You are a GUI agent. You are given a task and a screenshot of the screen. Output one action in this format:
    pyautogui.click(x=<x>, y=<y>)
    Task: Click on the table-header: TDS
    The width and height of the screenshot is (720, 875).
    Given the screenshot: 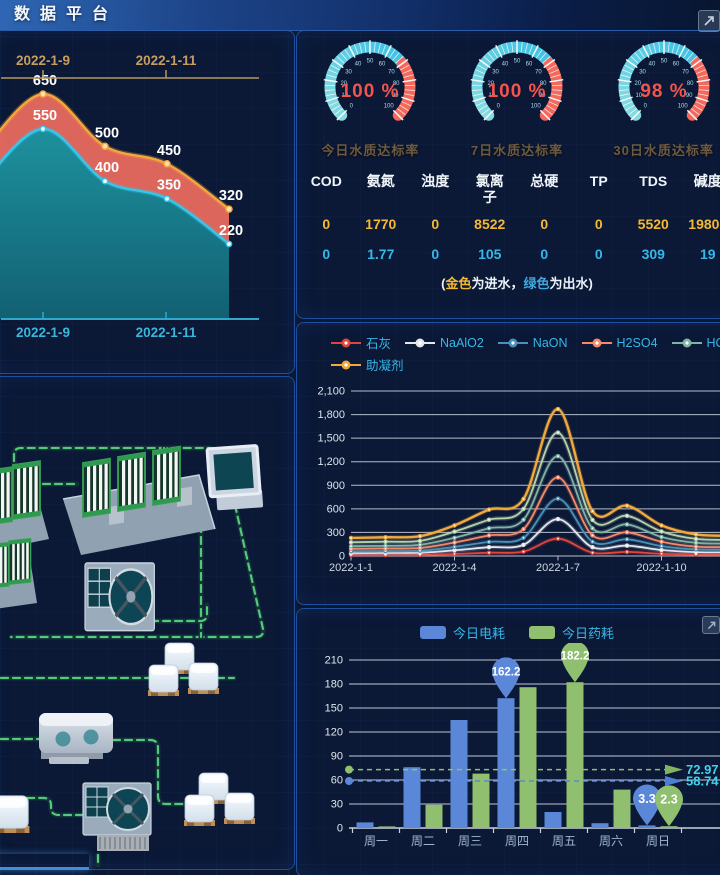 What is the action you would take?
    pyautogui.click(x=653, y=181)
    